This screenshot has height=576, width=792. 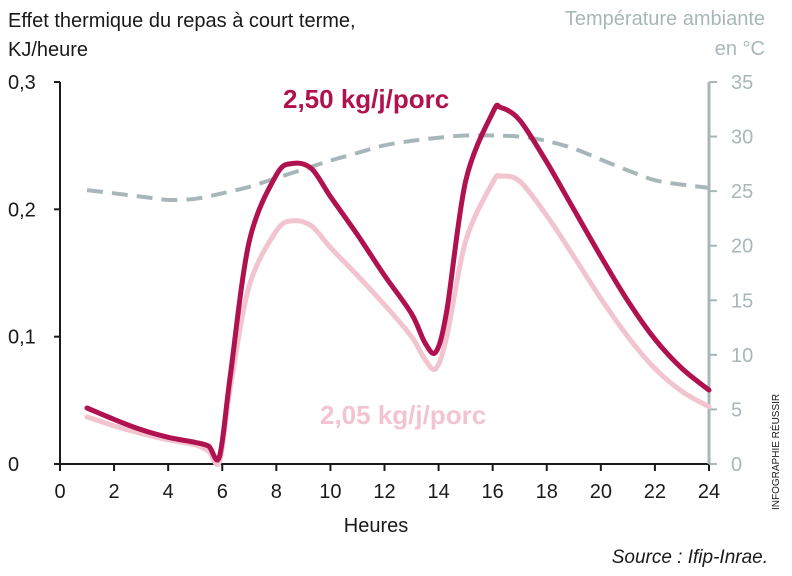 What do you see at coordinates (493, 492) in the screenshot?
I see `x-tick-label: 16` at bounding box center [493, 492].